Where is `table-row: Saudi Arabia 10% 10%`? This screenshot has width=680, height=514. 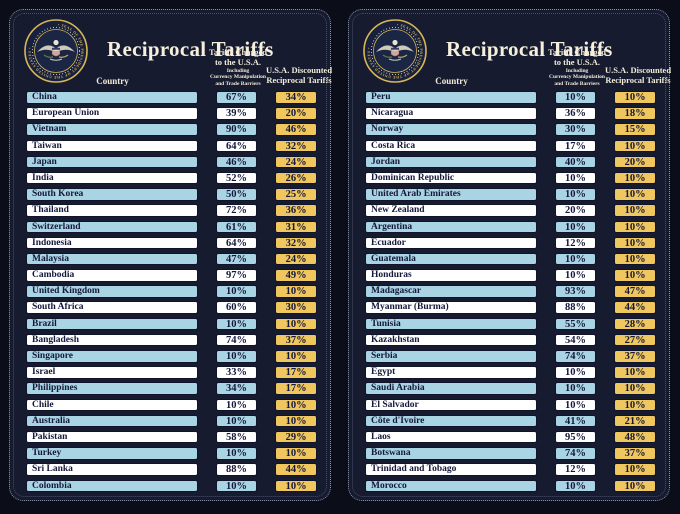 table-row: Saudi Arabia 10% 10% is located at coordinates (510, 388).